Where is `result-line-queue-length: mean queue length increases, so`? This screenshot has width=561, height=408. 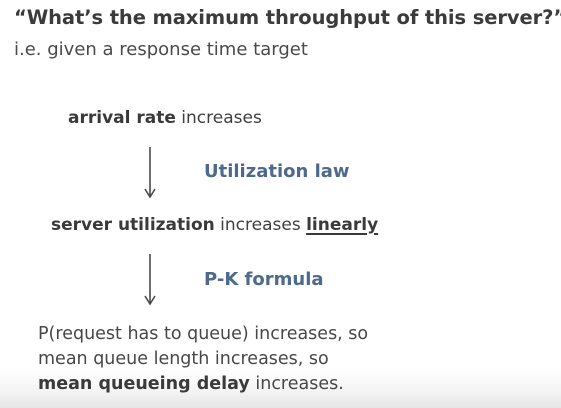
result-line-queue-length: mean queue length increases, so is located at coordinates (183, 359).